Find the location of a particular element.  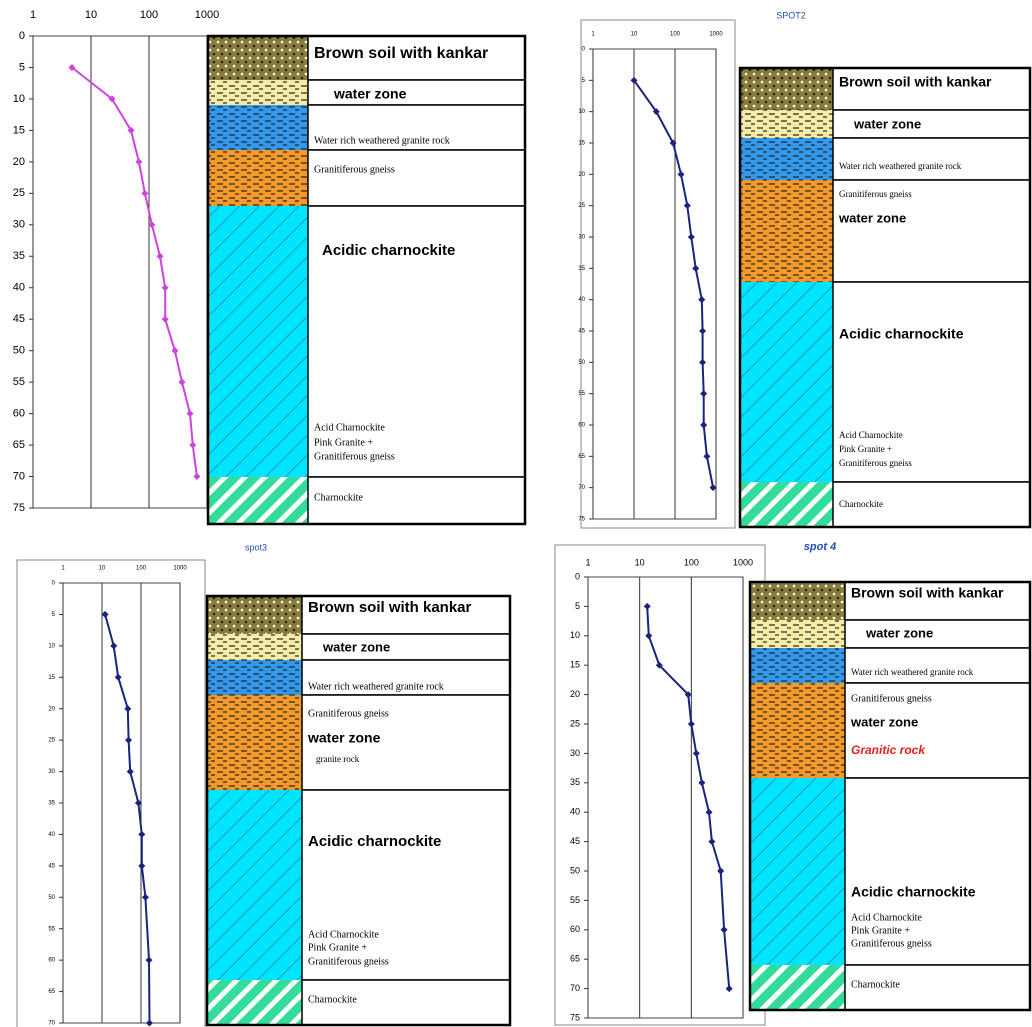

layer-label: Acid Charnockite is located at coordinates (343, 934).